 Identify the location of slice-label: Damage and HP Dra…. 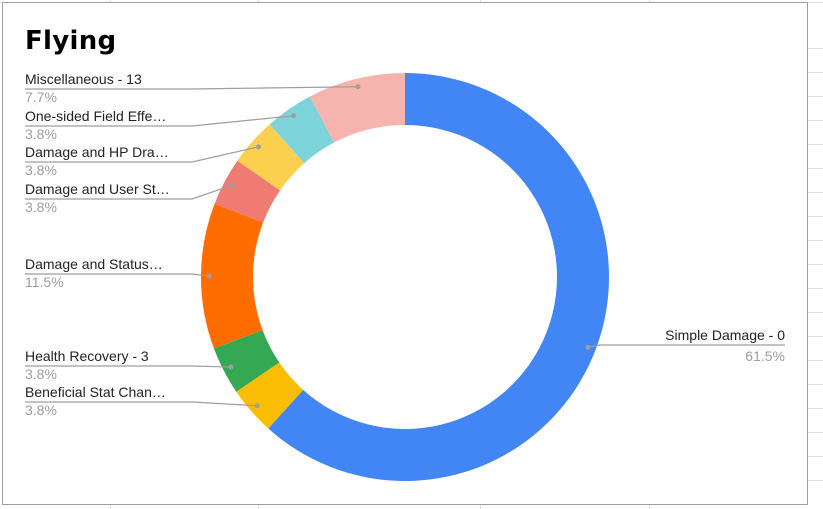
(97, 152).